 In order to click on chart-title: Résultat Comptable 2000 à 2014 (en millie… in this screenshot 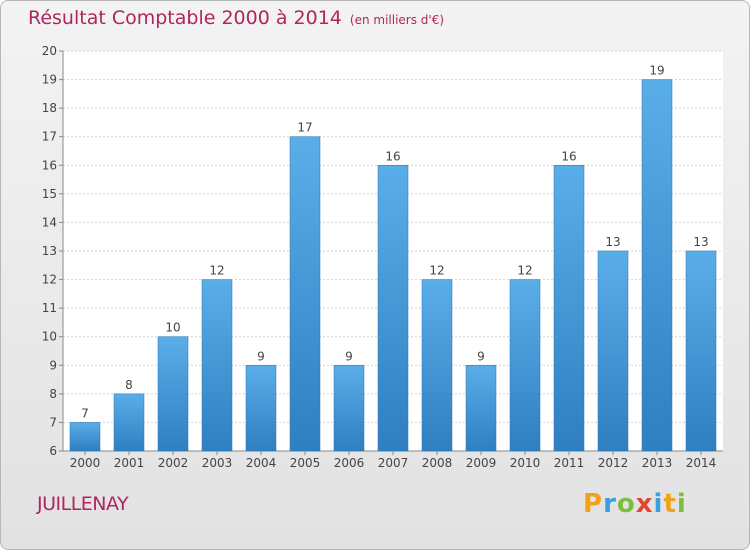, I will do `click(236, 18)`.